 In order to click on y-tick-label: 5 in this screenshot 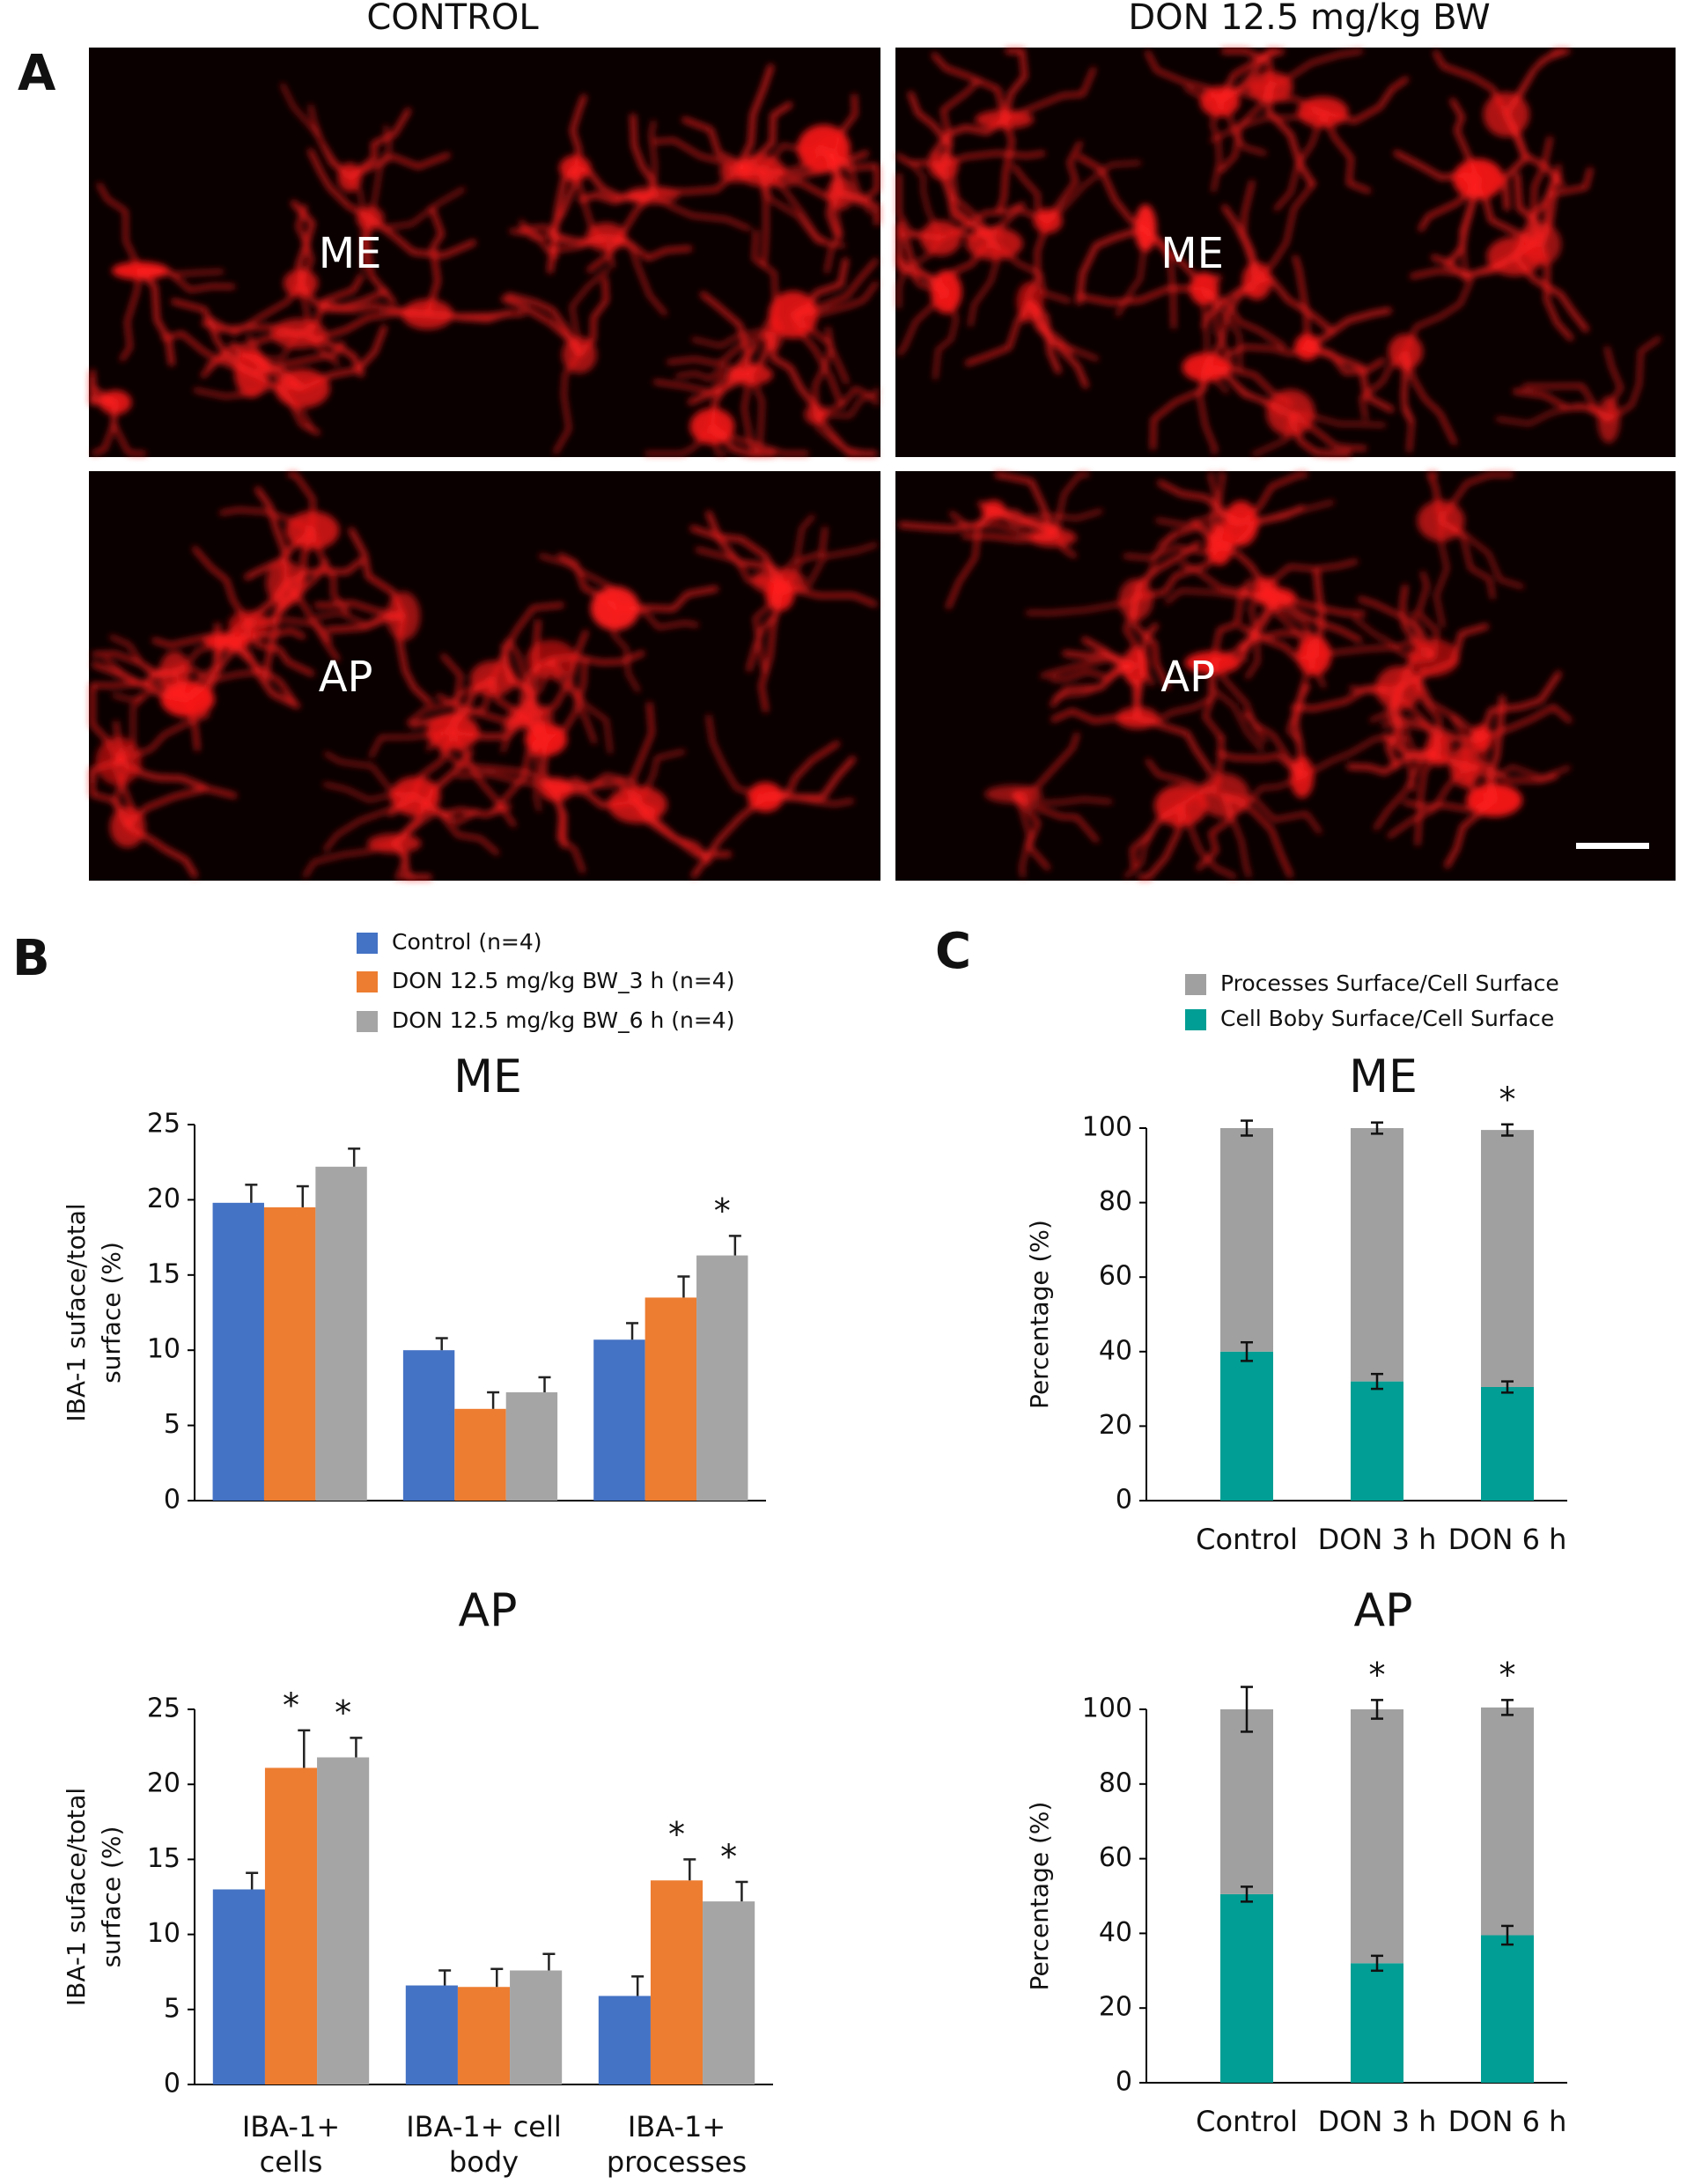, I will do `click(172, 1424)`.